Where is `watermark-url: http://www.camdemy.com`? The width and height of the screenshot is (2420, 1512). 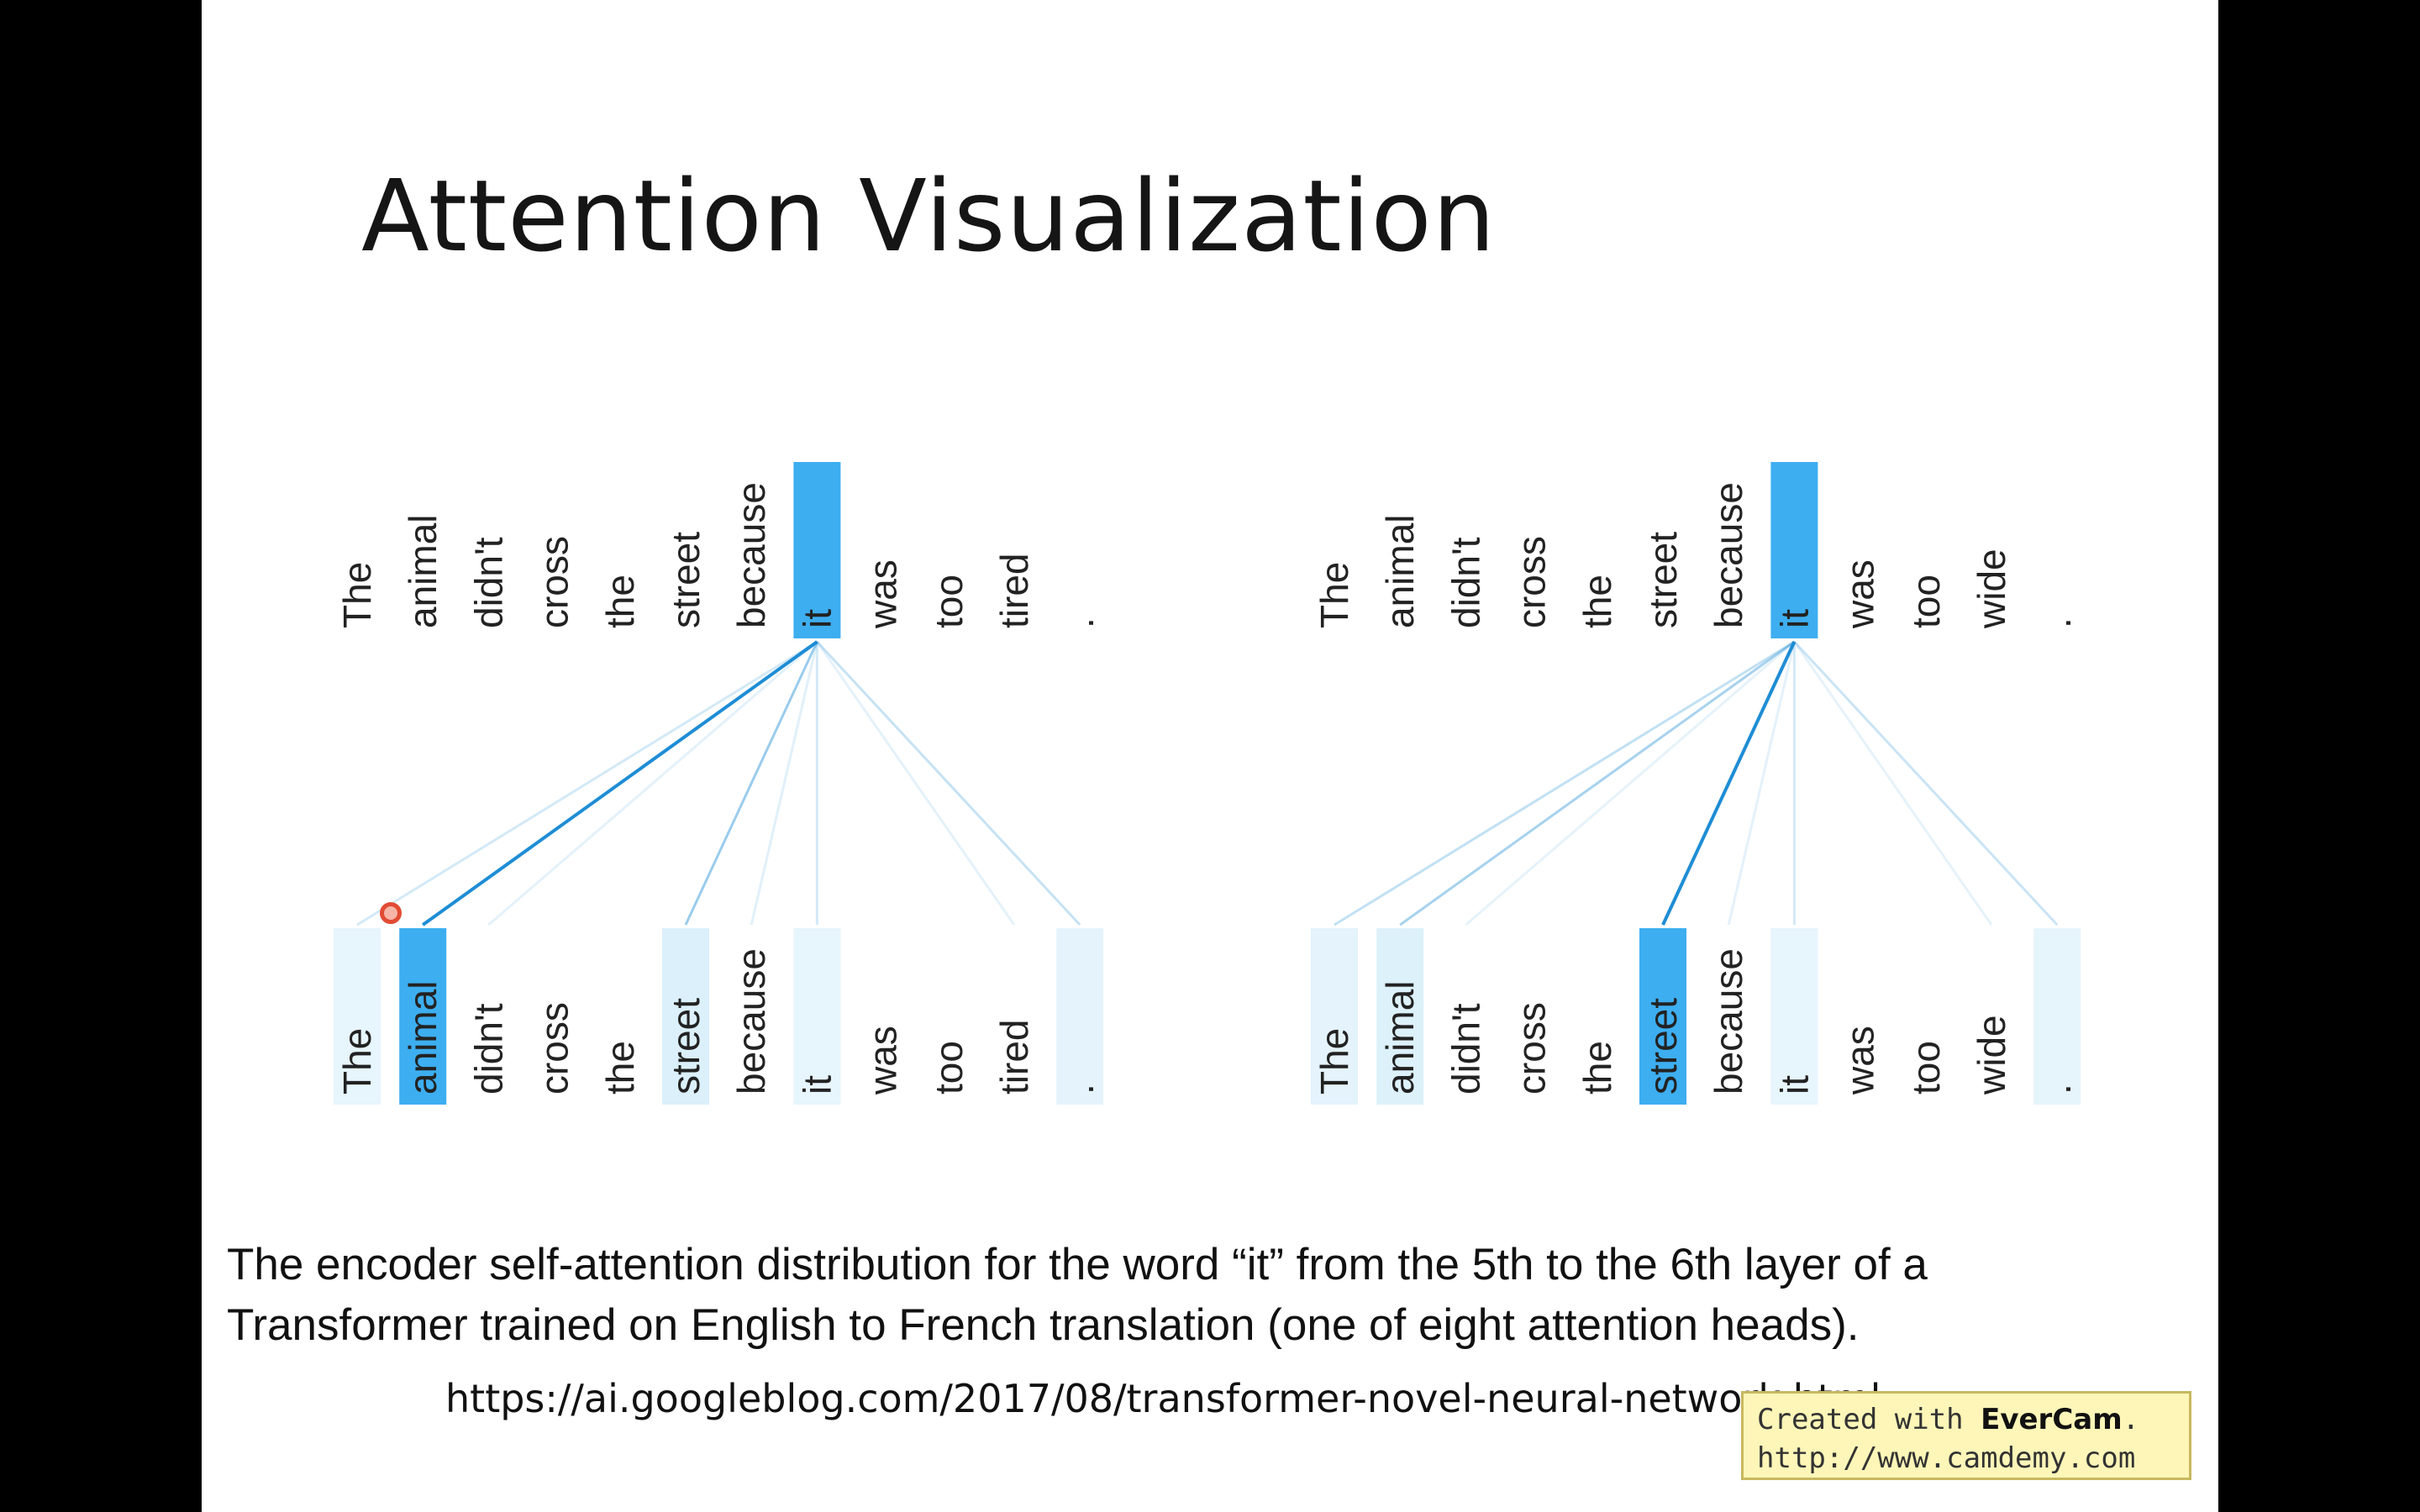
watermark-url: http://www.camdemy.com is located at coordinates (1946, 1458).